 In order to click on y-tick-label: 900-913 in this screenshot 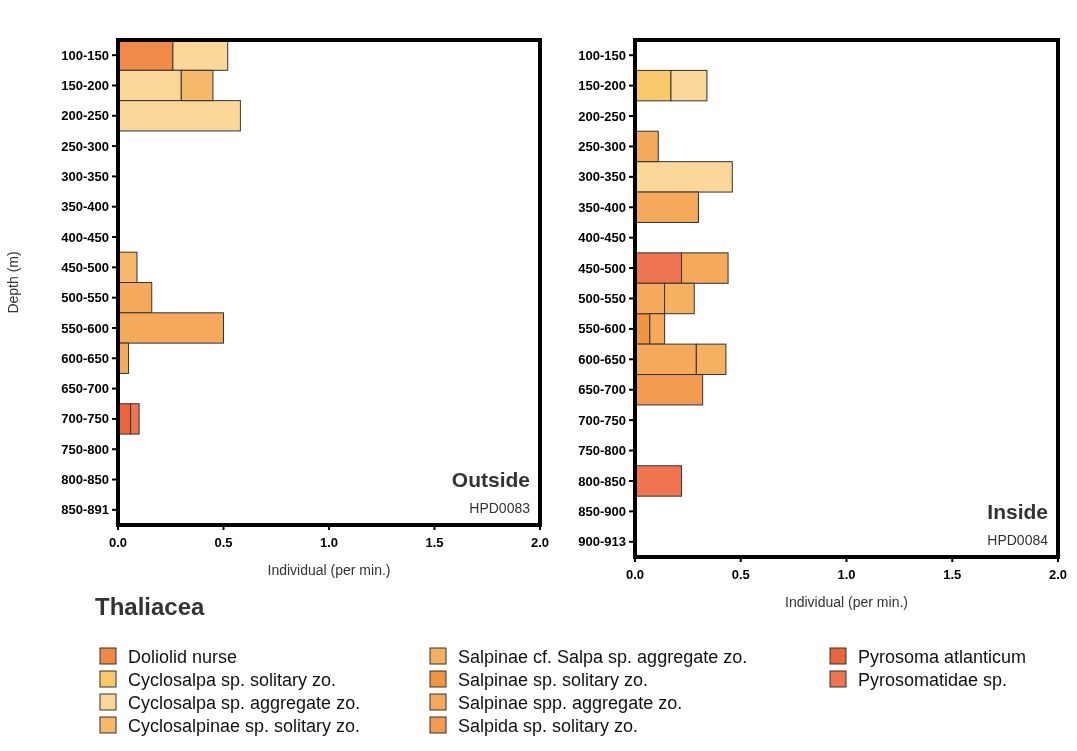, I will do `click(602, 542)`.